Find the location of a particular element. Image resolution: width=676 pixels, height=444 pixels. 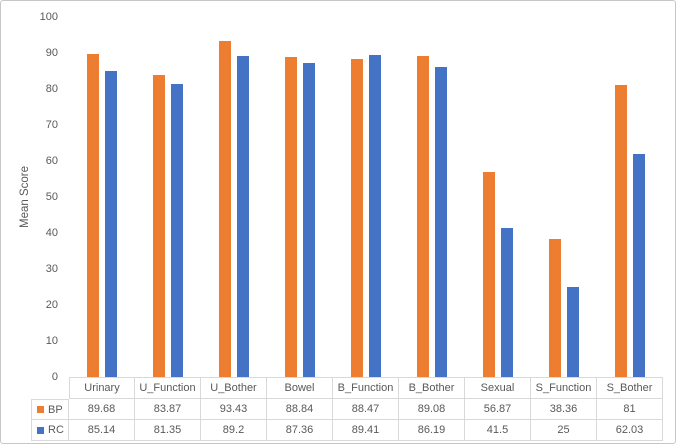

y-tick-label-100: 100 is located at coordinates (48, 17).